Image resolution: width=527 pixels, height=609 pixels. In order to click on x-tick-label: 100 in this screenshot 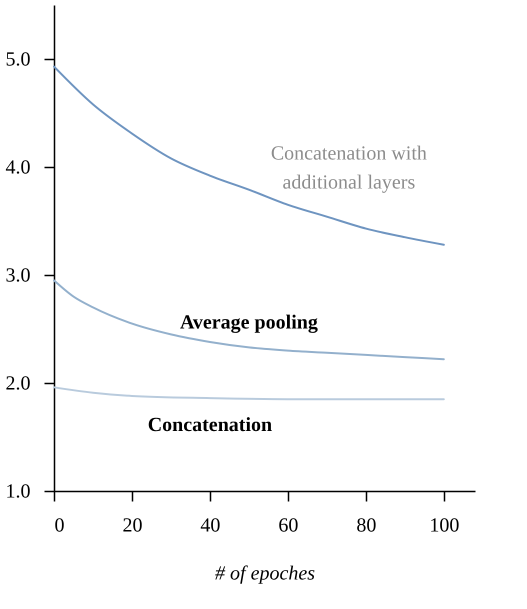, I will do `click(444, 525)`.